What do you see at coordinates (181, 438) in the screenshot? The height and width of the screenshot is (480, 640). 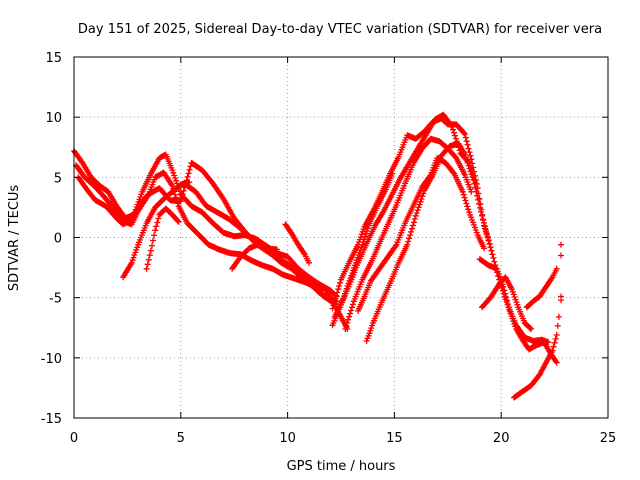 I see `x-tick-label: 5` at bounding box center [181, 438].